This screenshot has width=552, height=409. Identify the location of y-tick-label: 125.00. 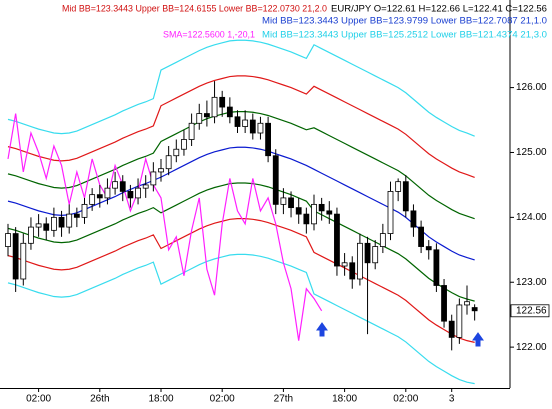
(531, 152).